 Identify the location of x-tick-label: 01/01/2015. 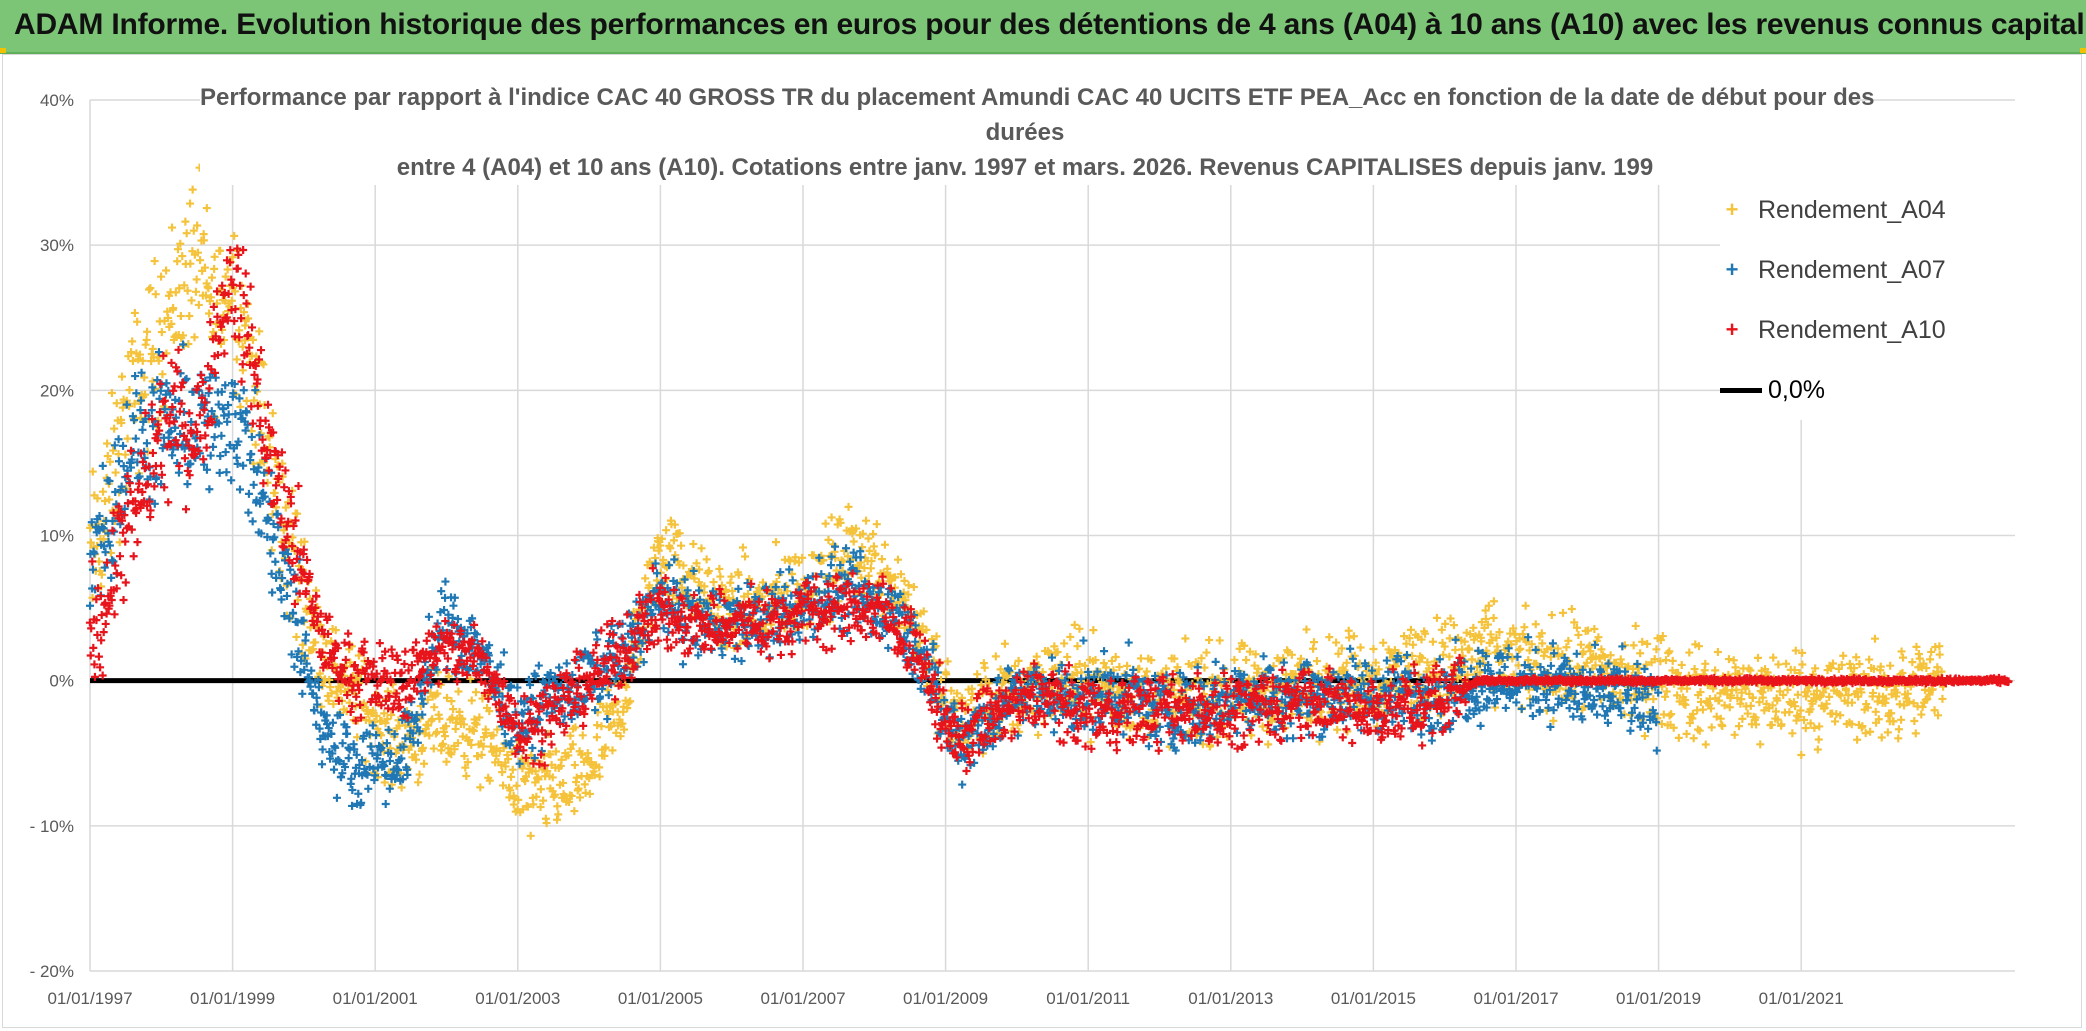
(1373, 998).